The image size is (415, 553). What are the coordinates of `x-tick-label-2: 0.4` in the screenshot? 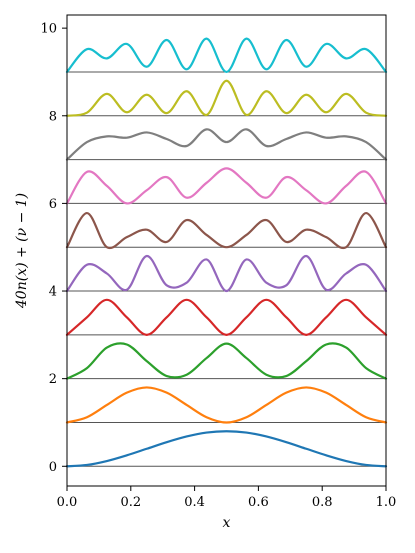 It's located at (194, 502).